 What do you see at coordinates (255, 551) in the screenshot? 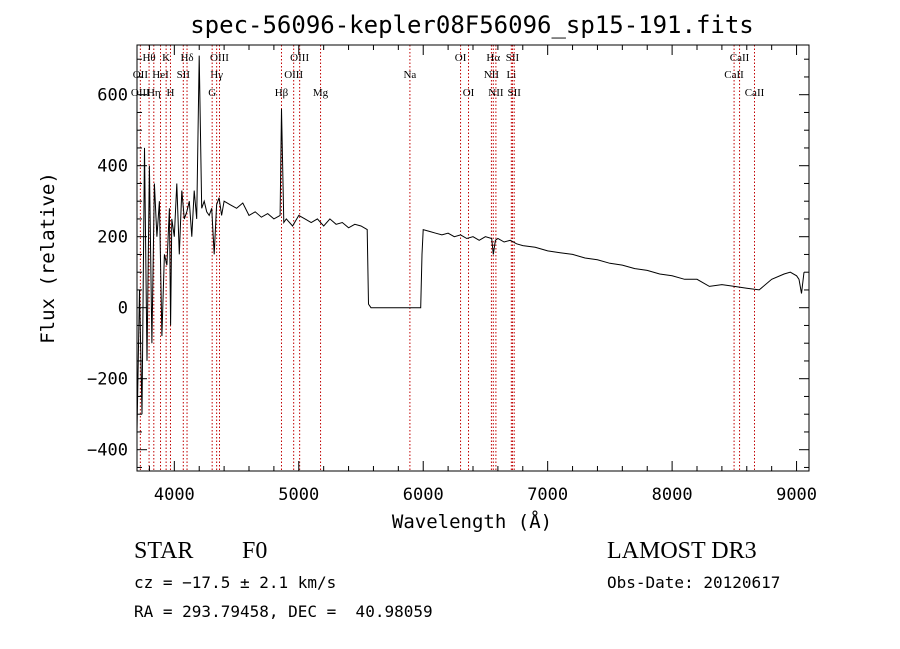
I see `subclass-label: F0` at bounding box center [255, 551].